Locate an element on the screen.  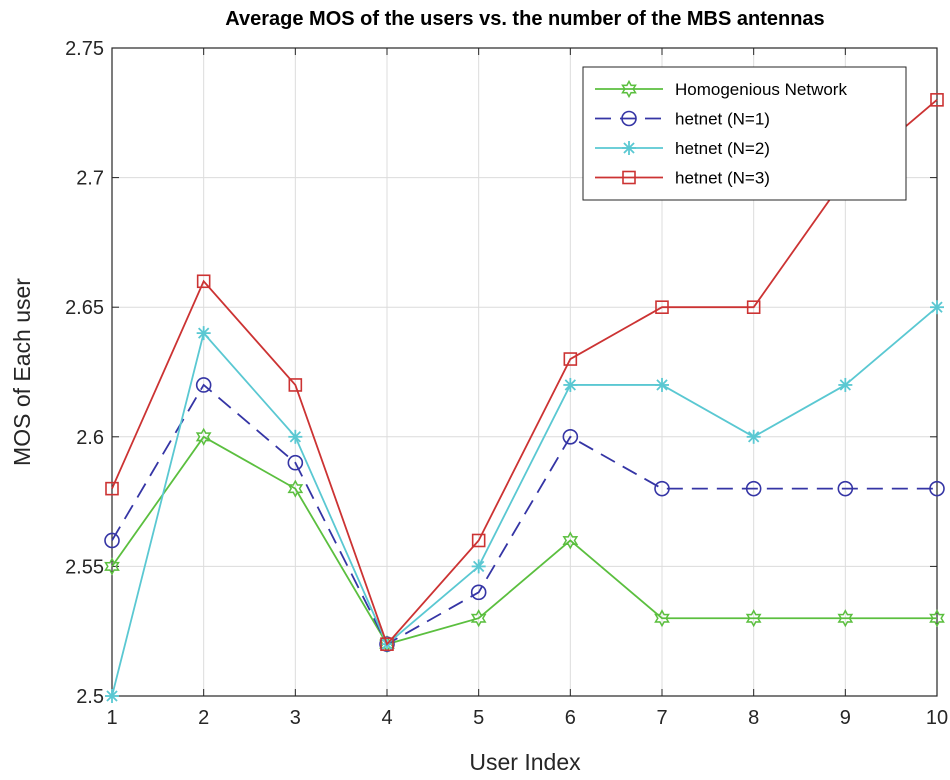
y-tick-label: 2.6 is located at coordinates (90, 438).